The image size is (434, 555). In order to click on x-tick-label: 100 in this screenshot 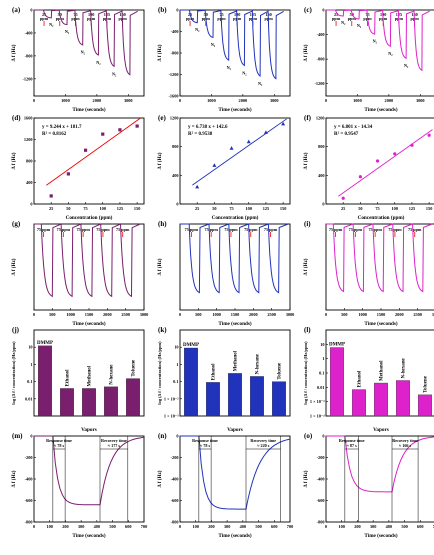, I will do `click(195, 526)`.